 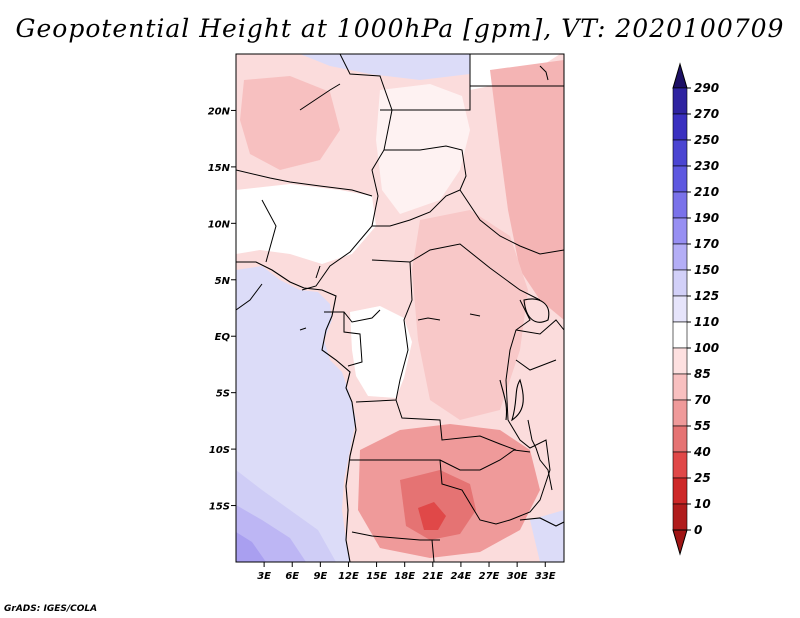 What do you see at coordinates (706, 348) in the screenshot?
I see `colorbar-label: 100` at bounding box center [706, 348].